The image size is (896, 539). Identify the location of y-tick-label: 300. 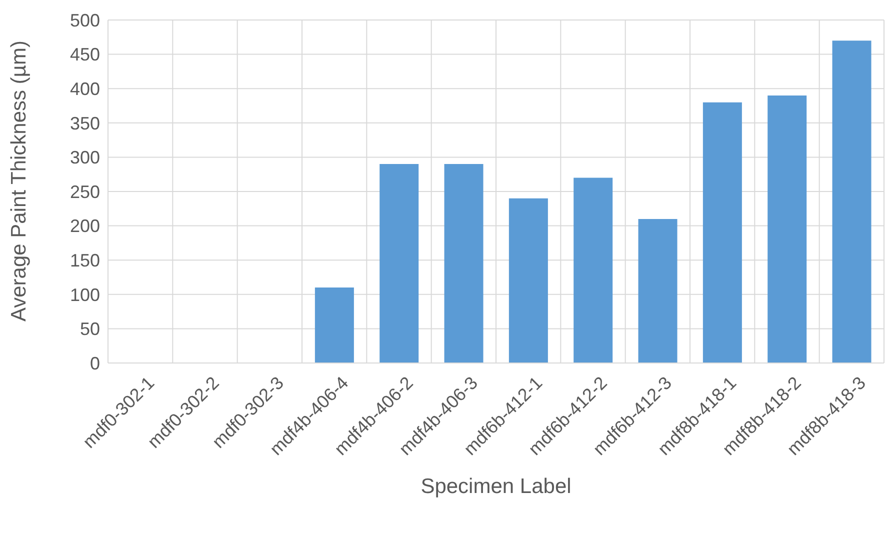
(85, 158).